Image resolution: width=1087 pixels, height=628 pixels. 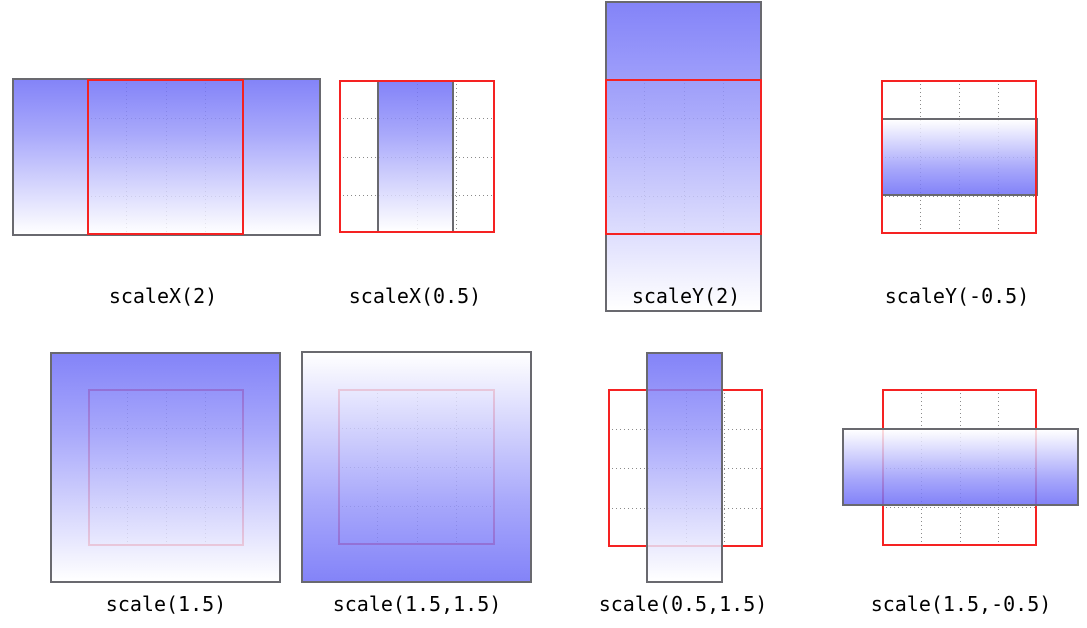 I want to click on transform-label: scale(1.5,1.5), so click(x=417, y=604).